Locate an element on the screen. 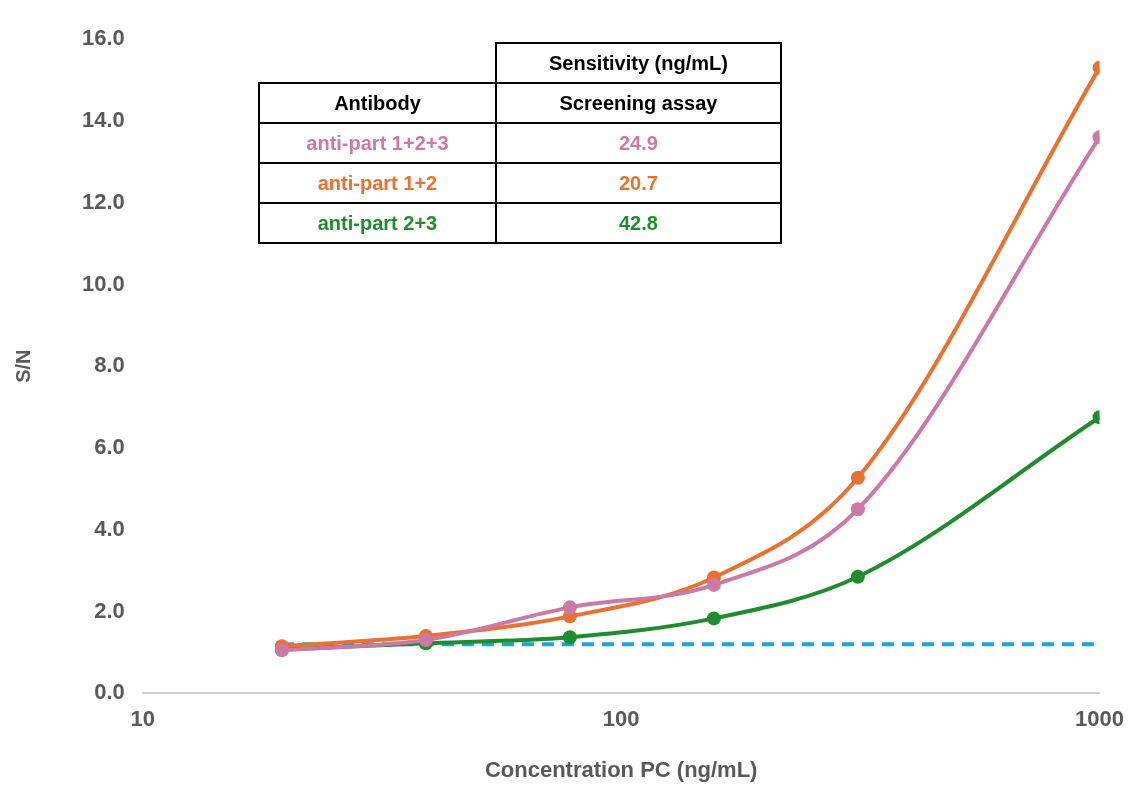  y-tick-label: 4.0 is located at coordinates (109, 528).